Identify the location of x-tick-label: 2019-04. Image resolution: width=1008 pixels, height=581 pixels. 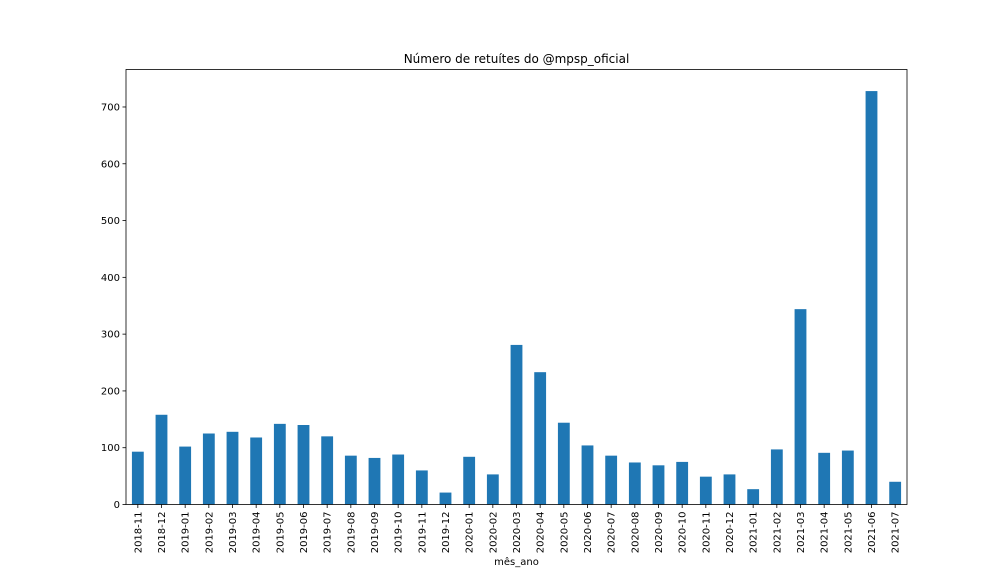
(257, 533).